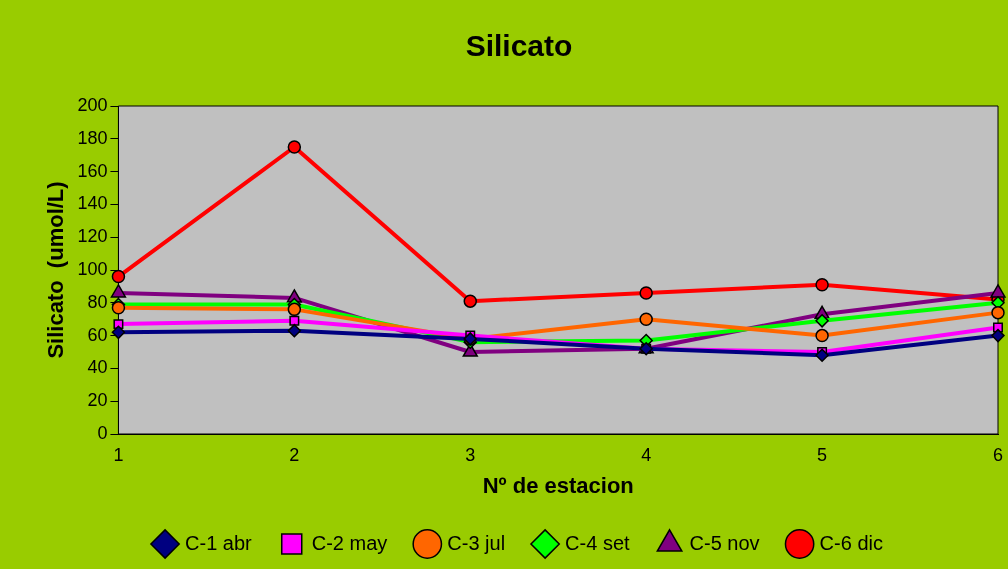 This screenshot has width=1008, height=569. Describe the element at coordinates (851, 542) in the screenshot. I see `legend-label: C-6 dic` at that location.